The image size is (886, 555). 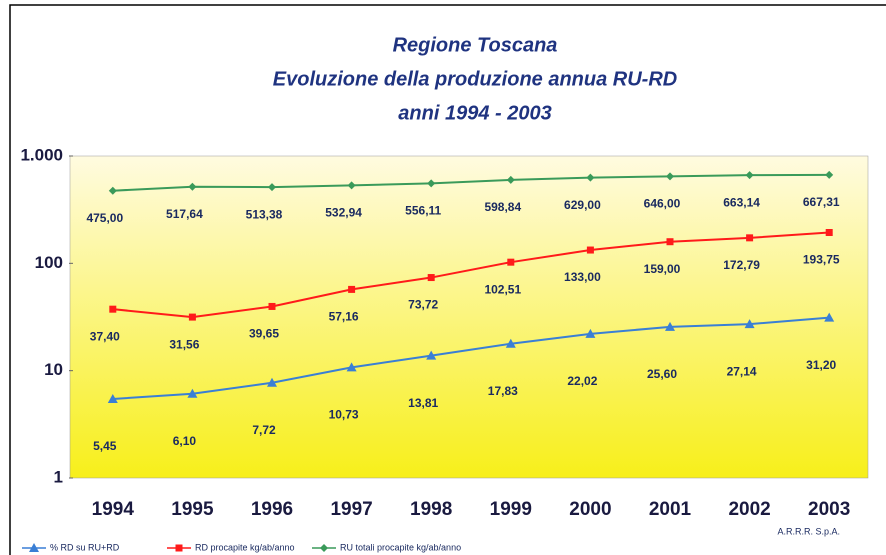 What do you see at coordinates (662, 269) in the screenshot?
I see `data-label: 159,00` at bounding box center [662, 269].